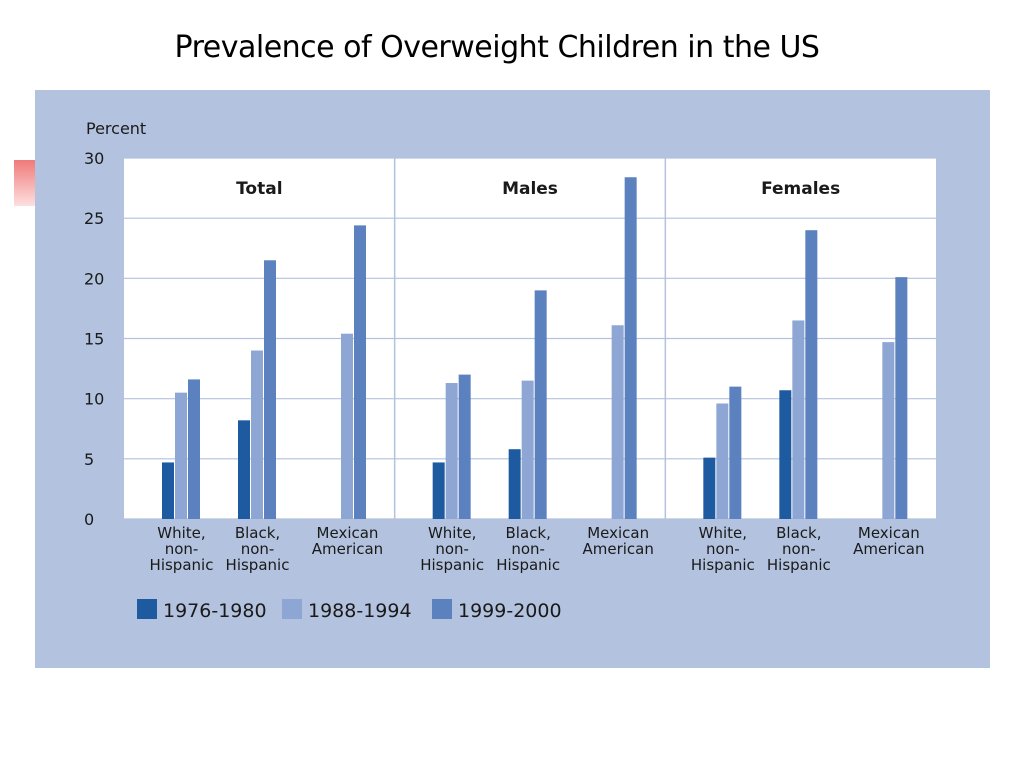 Image resolution: width=1024 pixels, height=768 pixels. I want to click on legend-label: 1999-2000, so click(510, 611).